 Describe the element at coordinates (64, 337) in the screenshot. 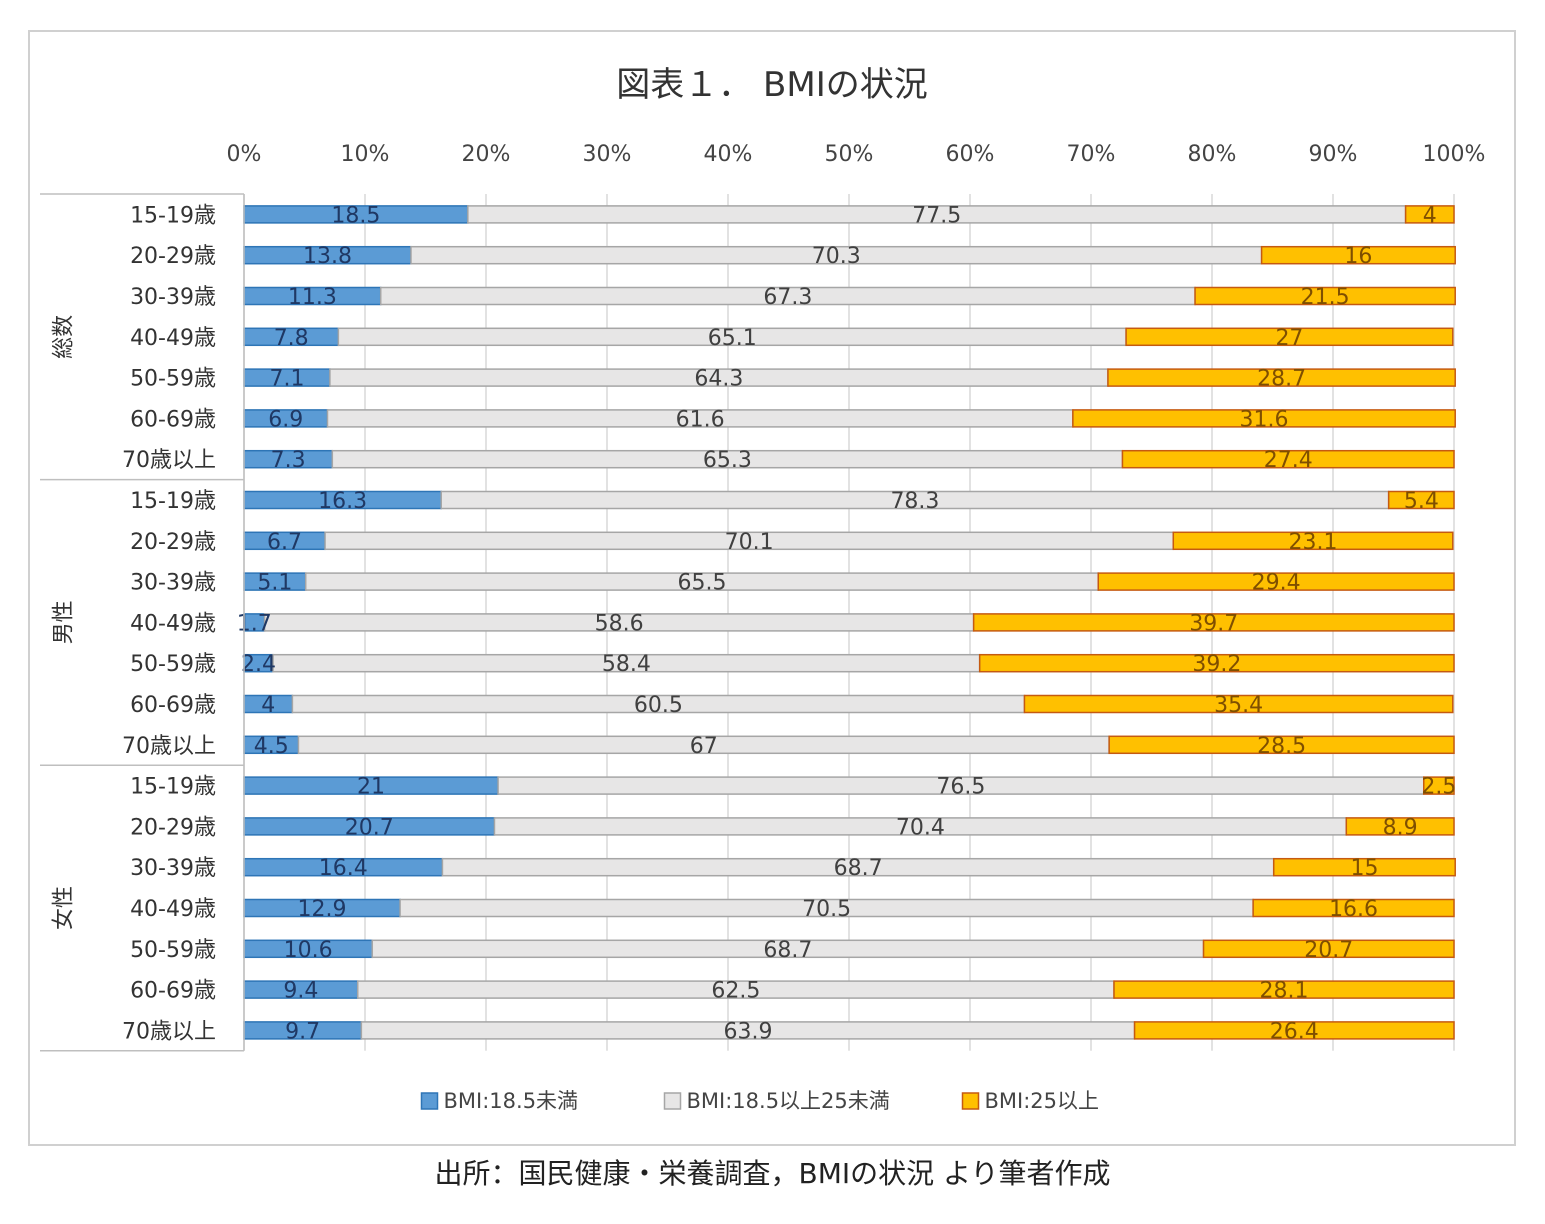

I see `group-label: 総数` at that location.